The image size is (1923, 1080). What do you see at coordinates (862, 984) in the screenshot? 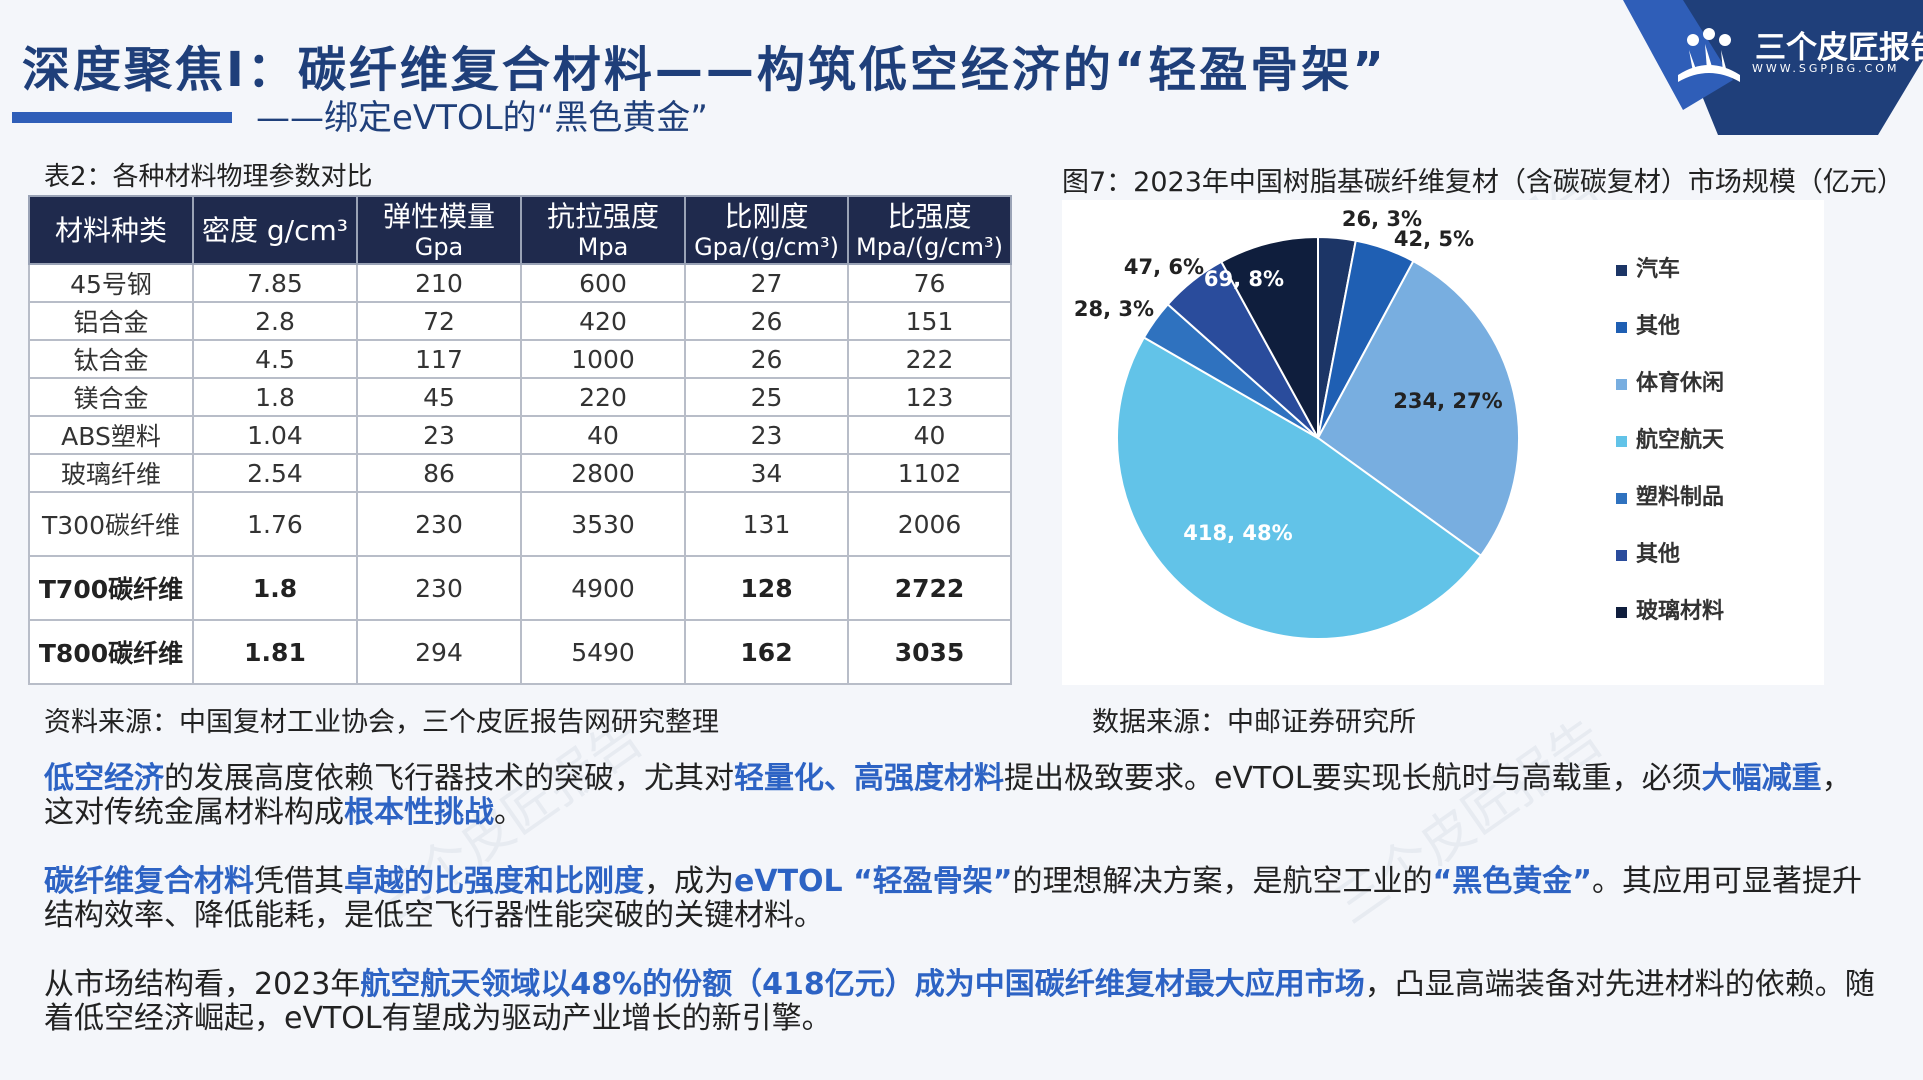
I see `highlight-text: 航空航天领域以48%的份额（418亿元）成为中国碳纤维复材最大应用市场` at bounding box center [862, 984].